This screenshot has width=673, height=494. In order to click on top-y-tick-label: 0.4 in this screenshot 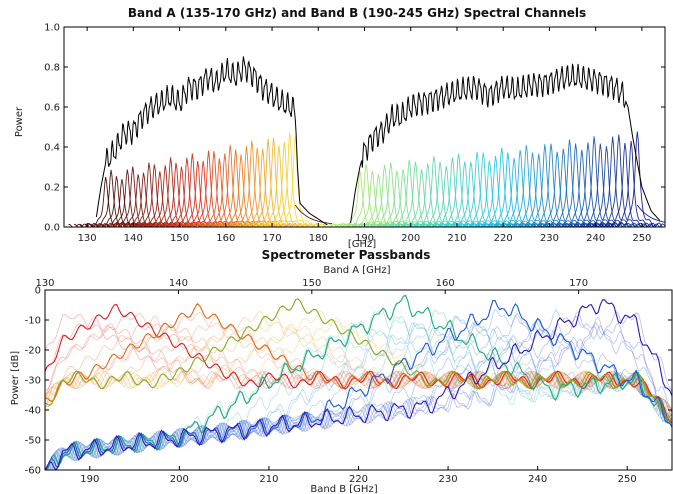, I will do `click(52, 148)`.